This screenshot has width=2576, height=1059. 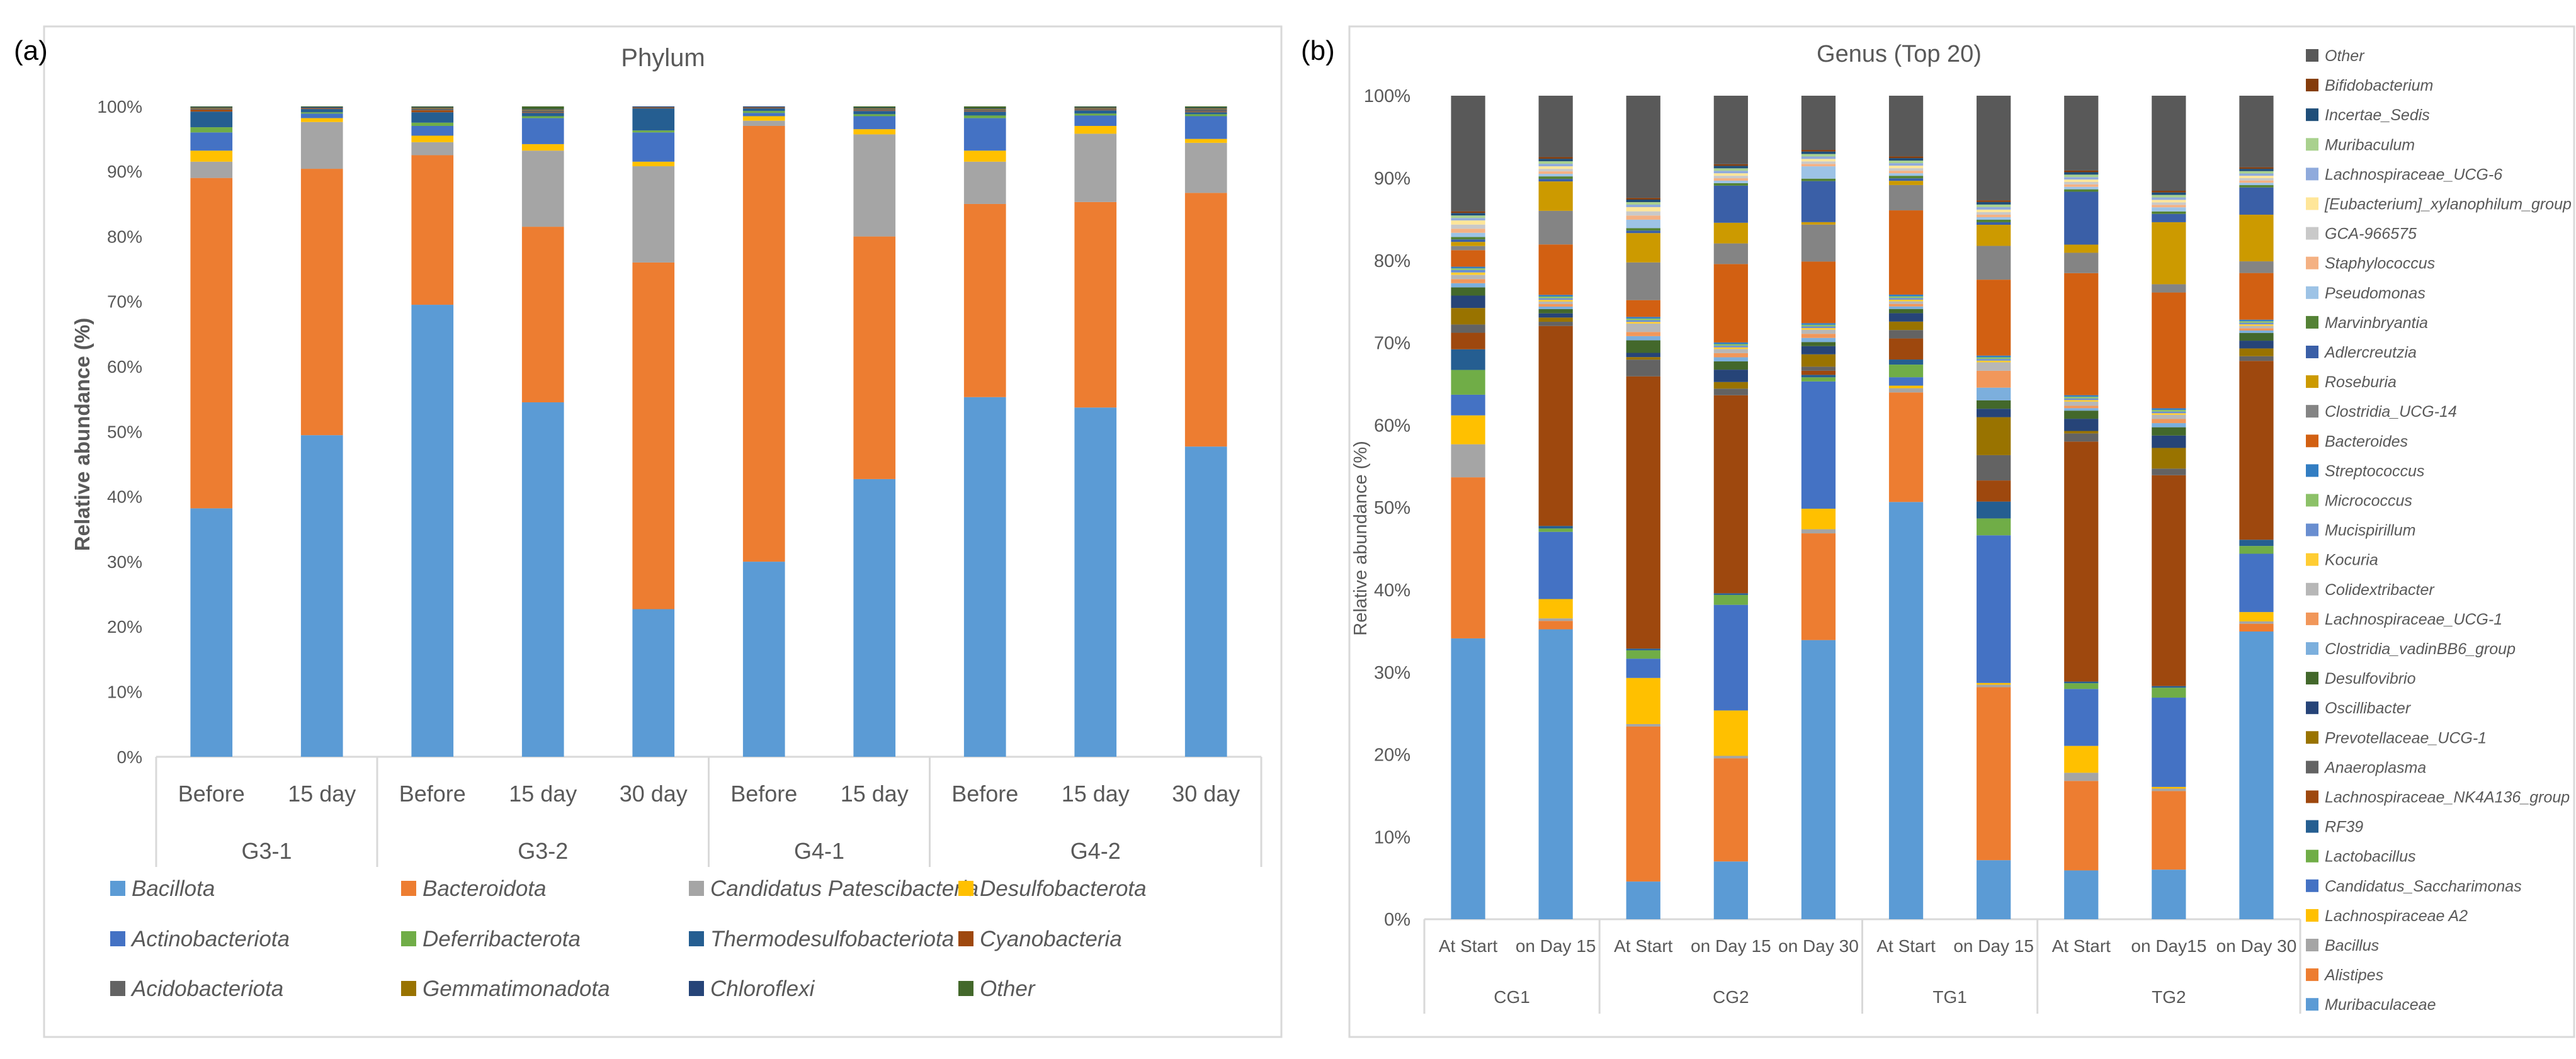 I want to click on legend-label: Pseudomonas, so click(x=2375, y=293).